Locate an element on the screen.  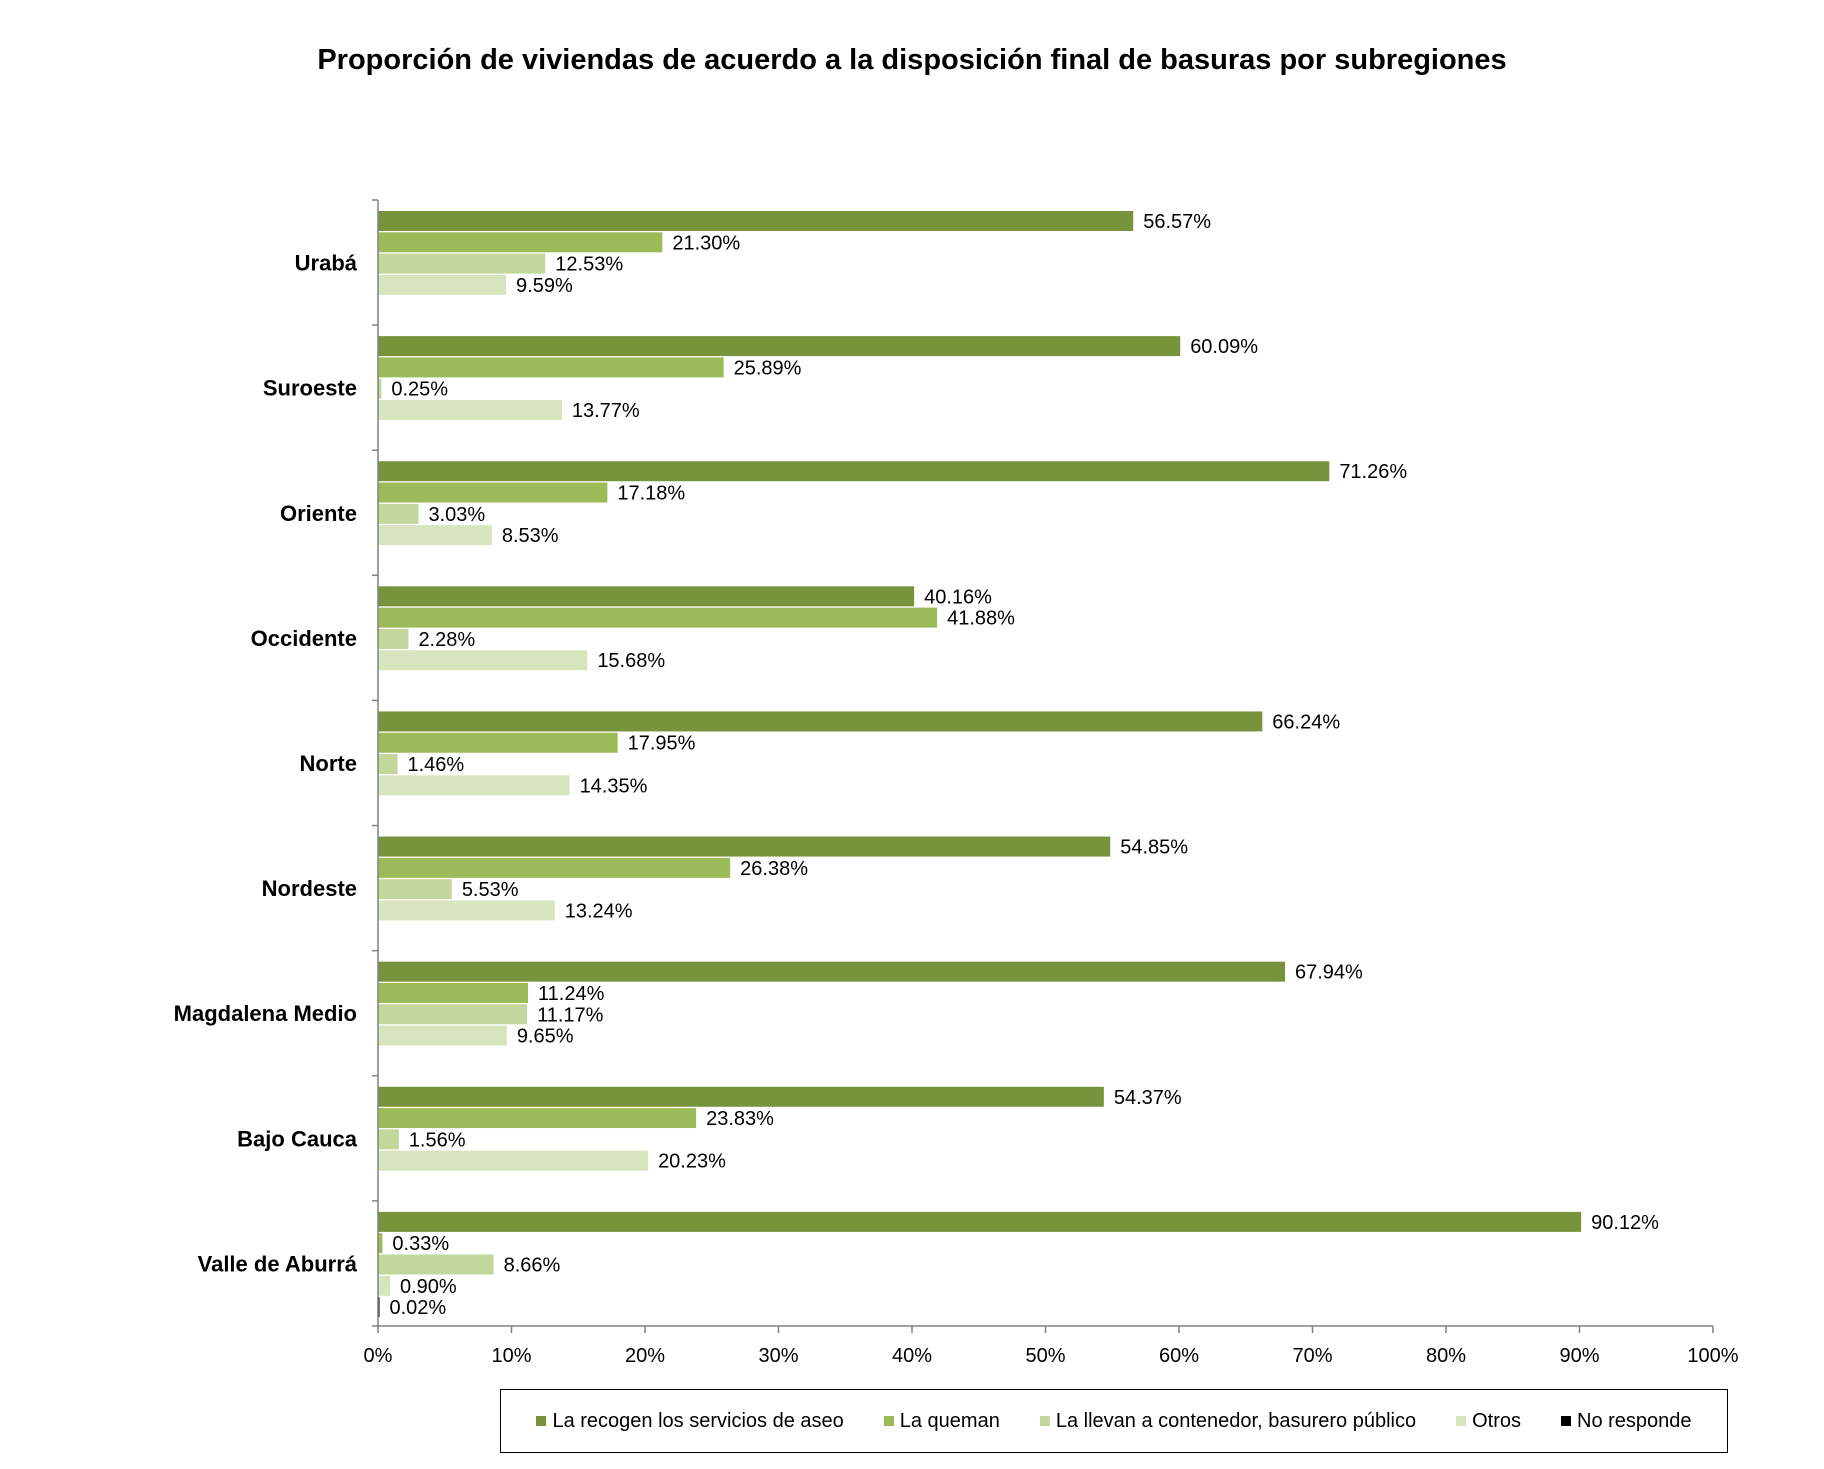
x-tick-label: 40% is located at coordinates (912, 1356).